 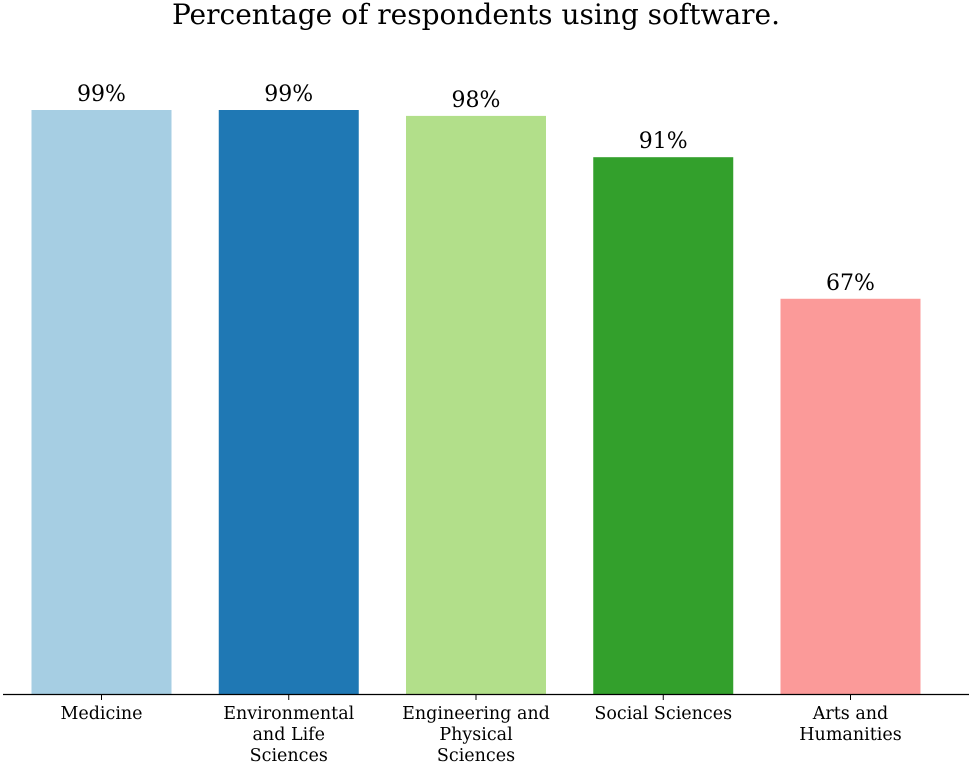 I want to click on x-tick-label-3: Social Sciences, so click(x=663, y=714).